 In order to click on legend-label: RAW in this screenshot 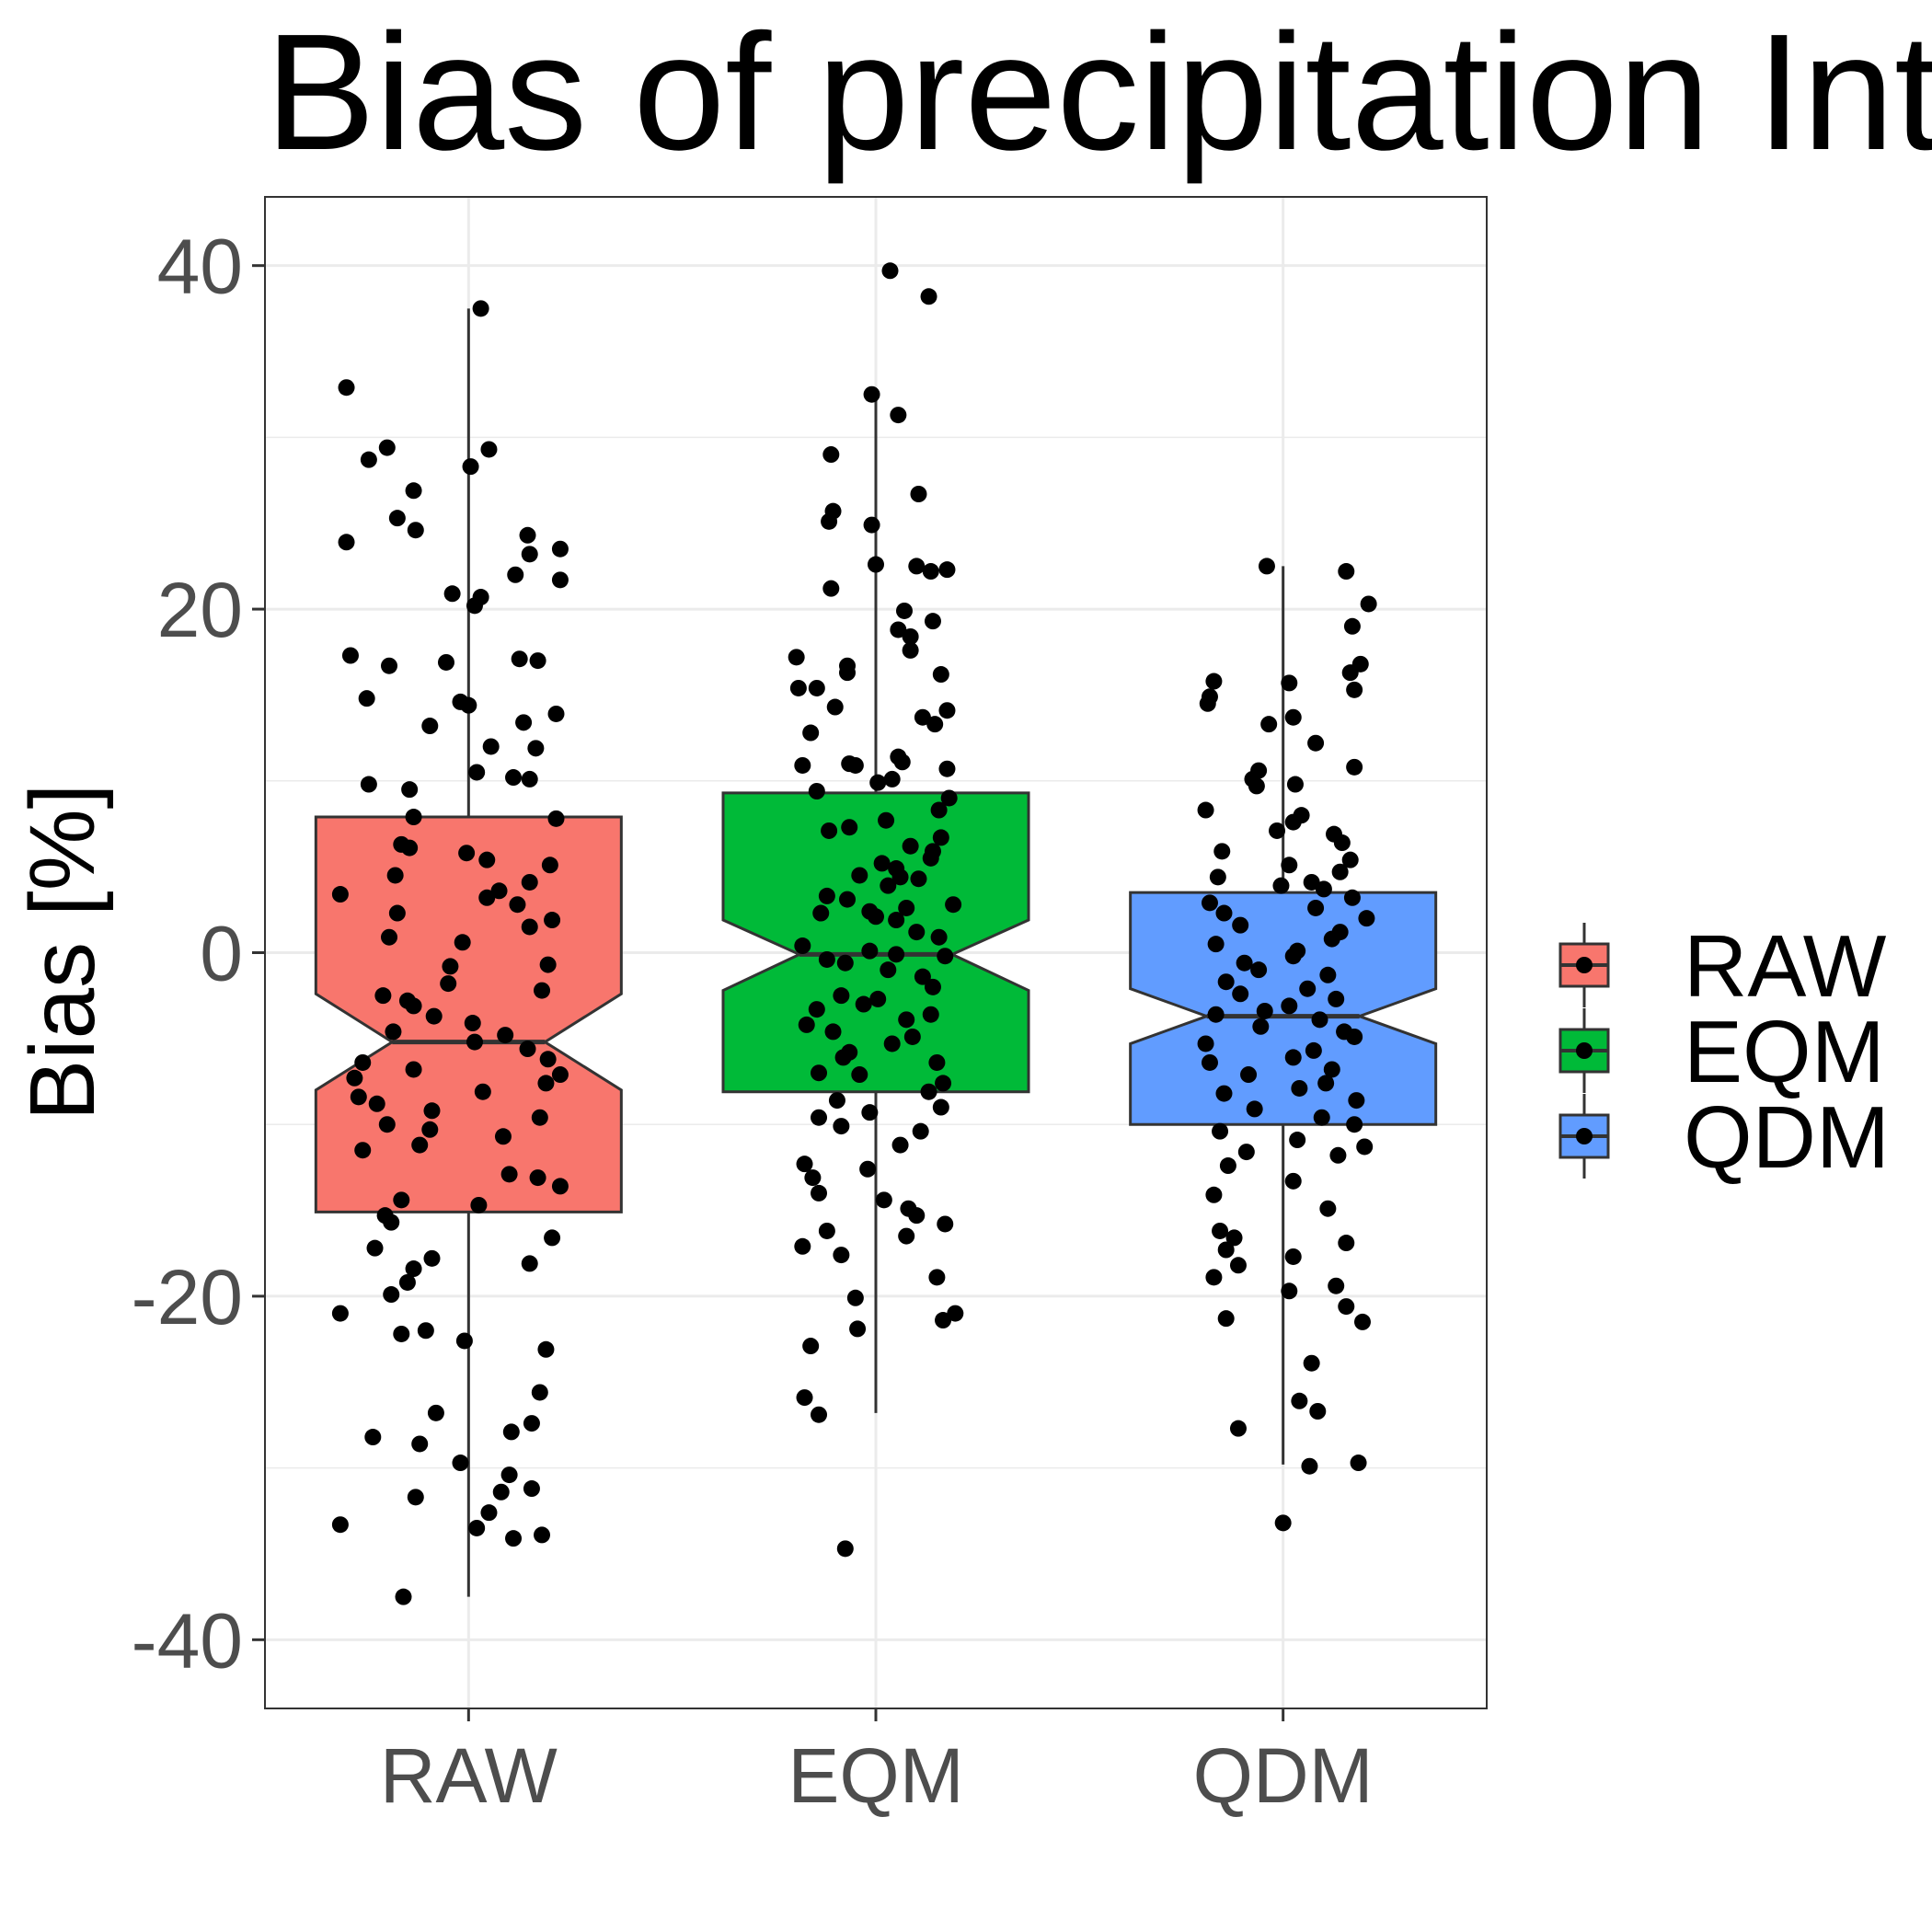, I will do `click(1785, 966)`.